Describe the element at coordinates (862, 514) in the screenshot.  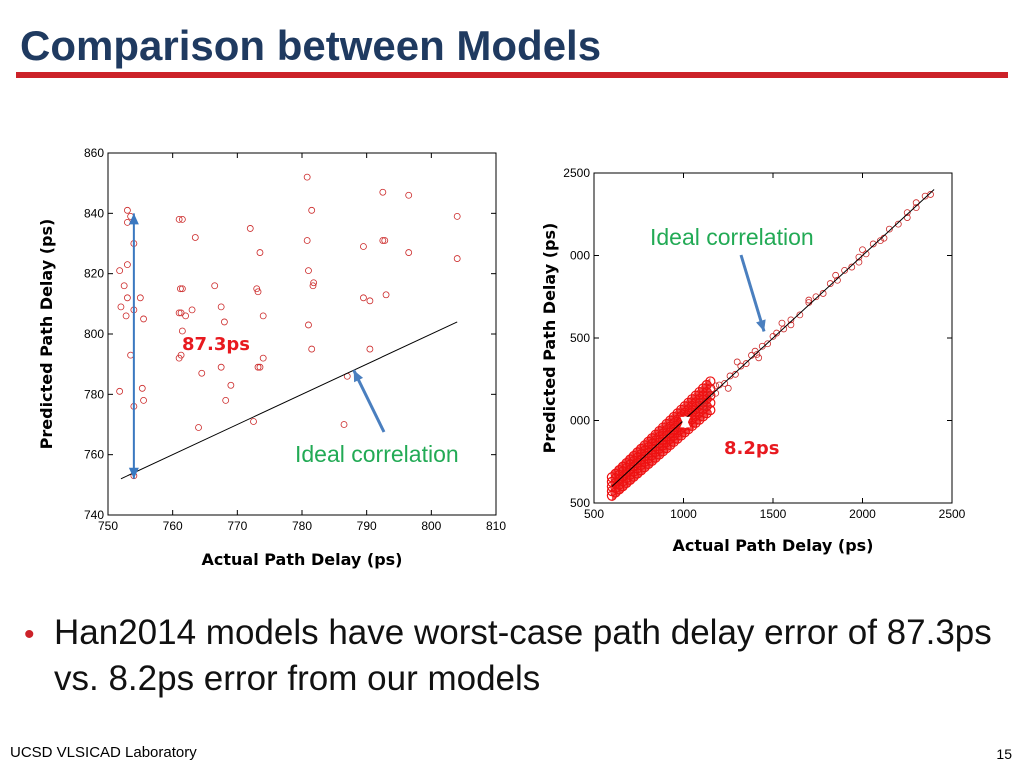
I see `x-tick-label: 2000` at that location.